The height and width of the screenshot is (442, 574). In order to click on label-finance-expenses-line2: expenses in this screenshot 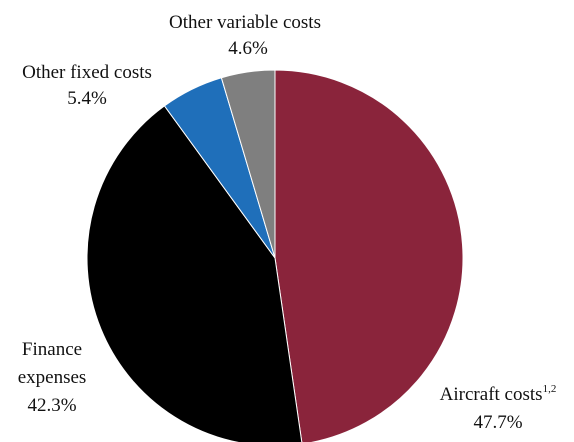, I will do `click(52, 377)`.